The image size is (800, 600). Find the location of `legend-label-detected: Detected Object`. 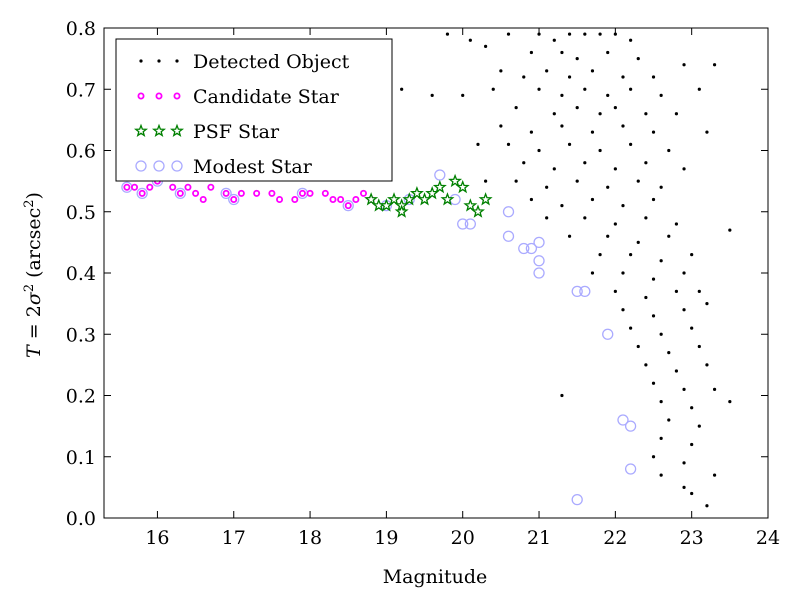

legend-label-detected: Detected Object is located at coordinates (271, 62).